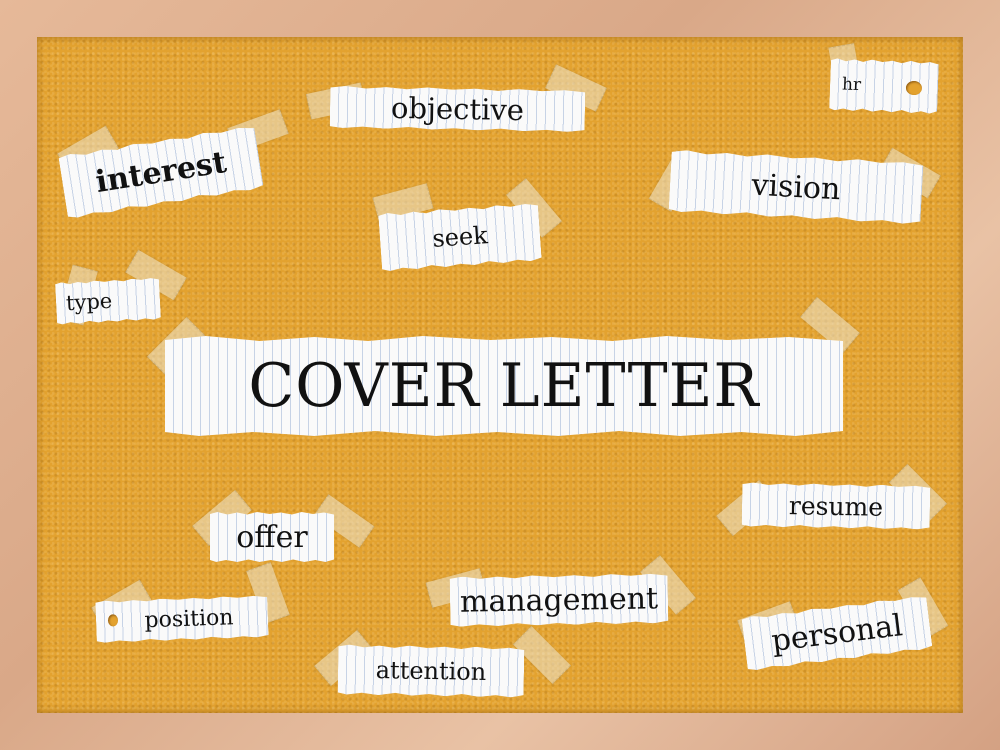  Describe the element at coordinates (189, 618) in the screenshot. I see `word-position: position` at that location.